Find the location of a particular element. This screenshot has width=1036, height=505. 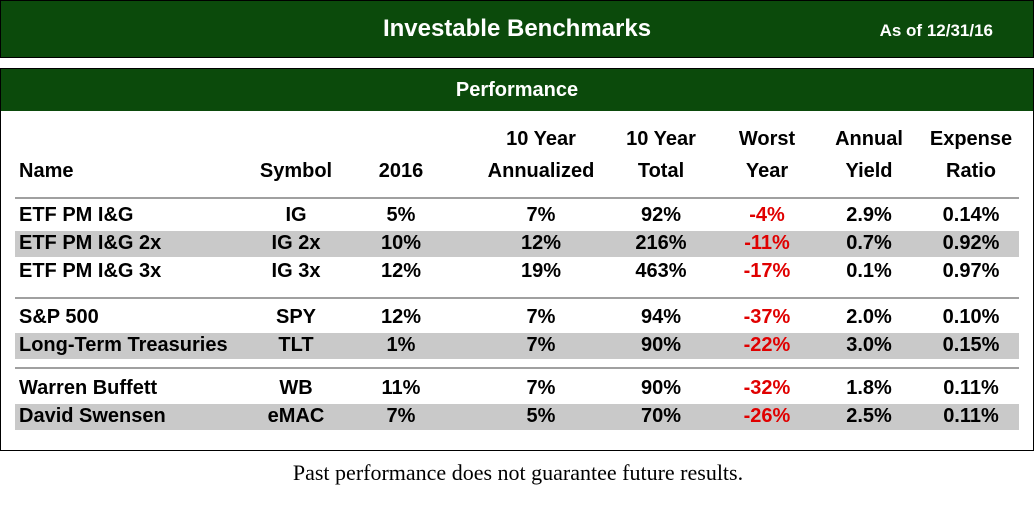

table-row: ETF PM I&G 3x is located at coordinates (517, 272).